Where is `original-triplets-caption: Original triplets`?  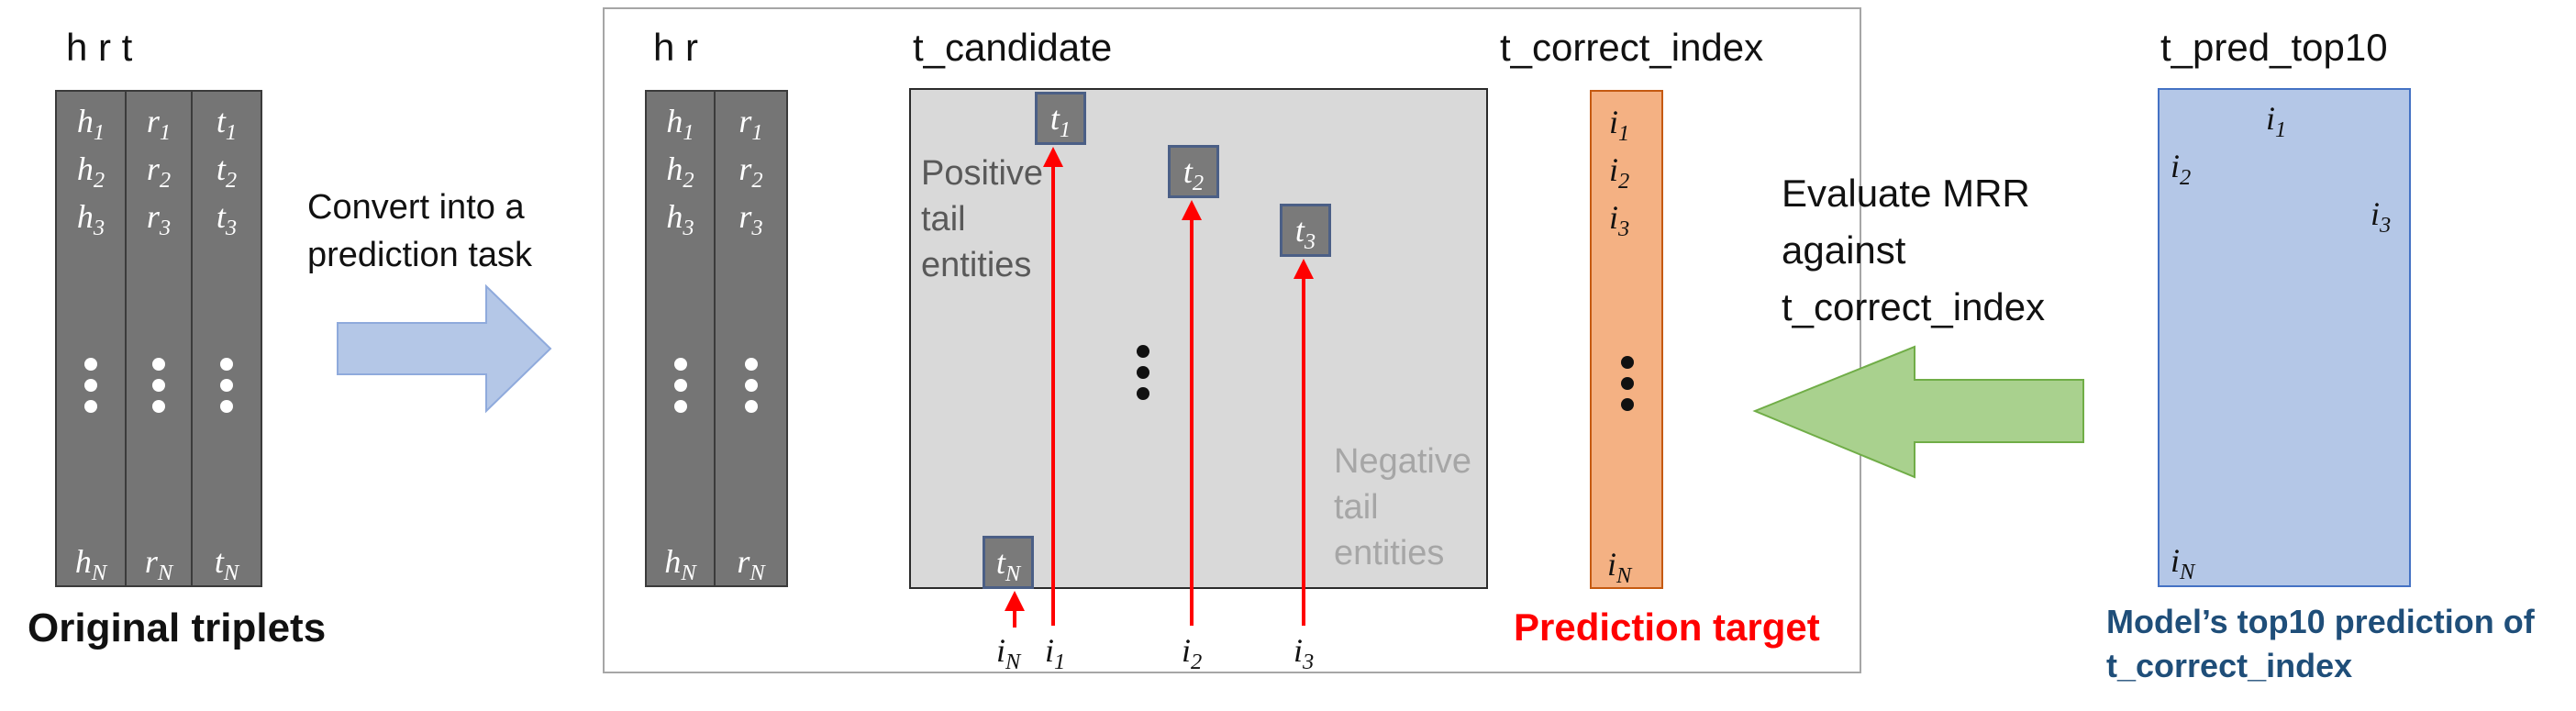 original-triplets-caption: Original triplets is located at coordinates (177, 627).